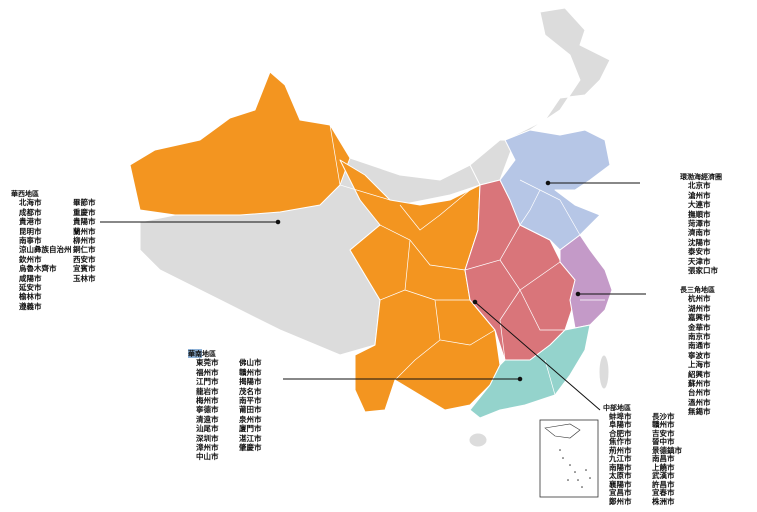 This screenshot has height=512, width=757. What do you see at coordinates (620, 450) in the screenshot?
I see `city: 荊州市` at bounding box center [620, 450].